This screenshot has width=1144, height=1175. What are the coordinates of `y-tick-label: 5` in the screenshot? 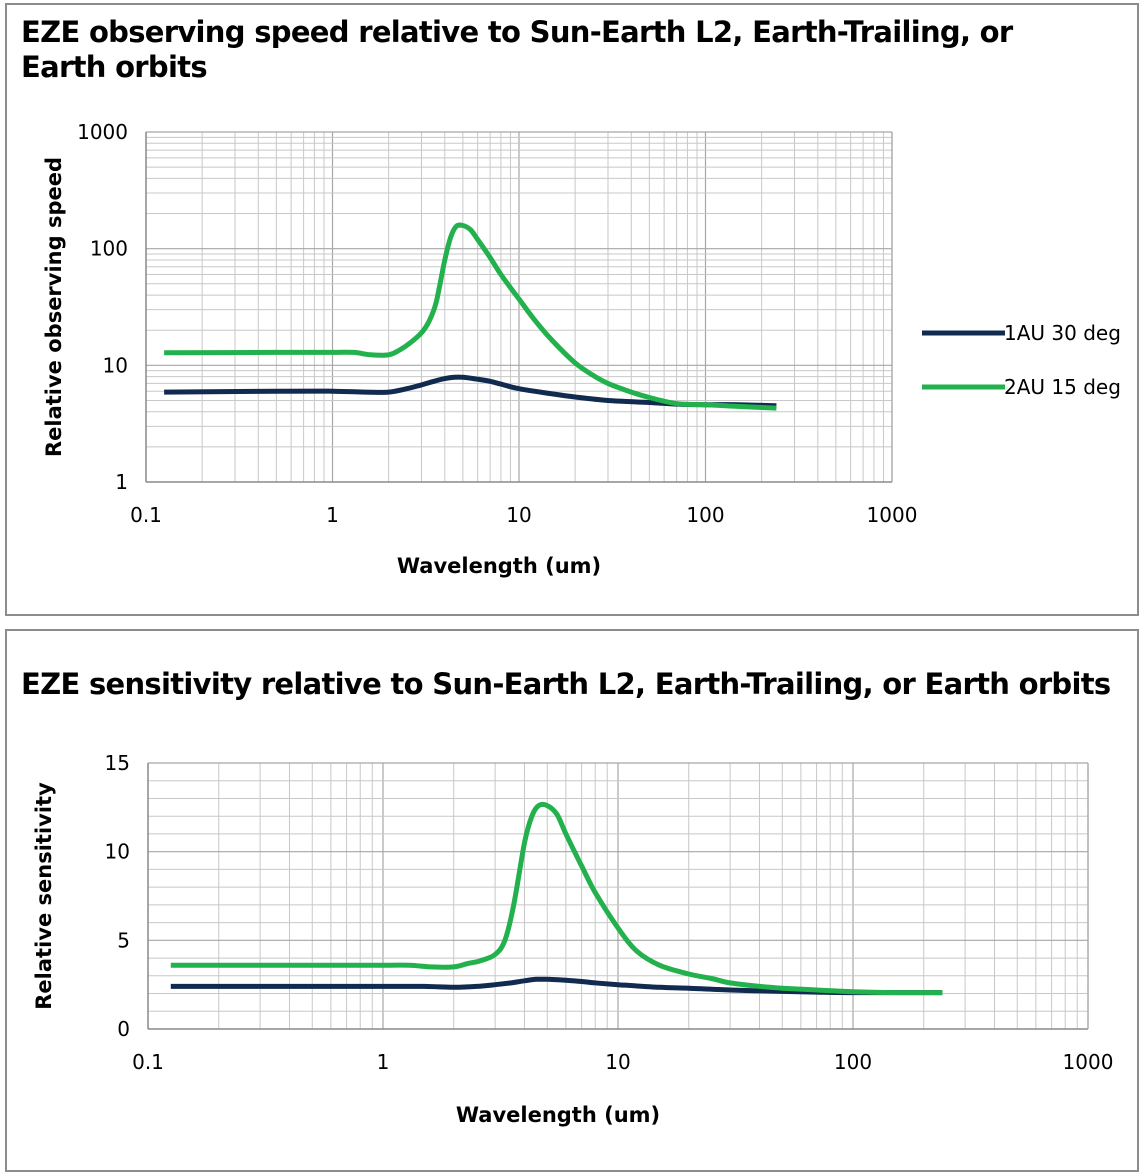 It's located at (123, 940).